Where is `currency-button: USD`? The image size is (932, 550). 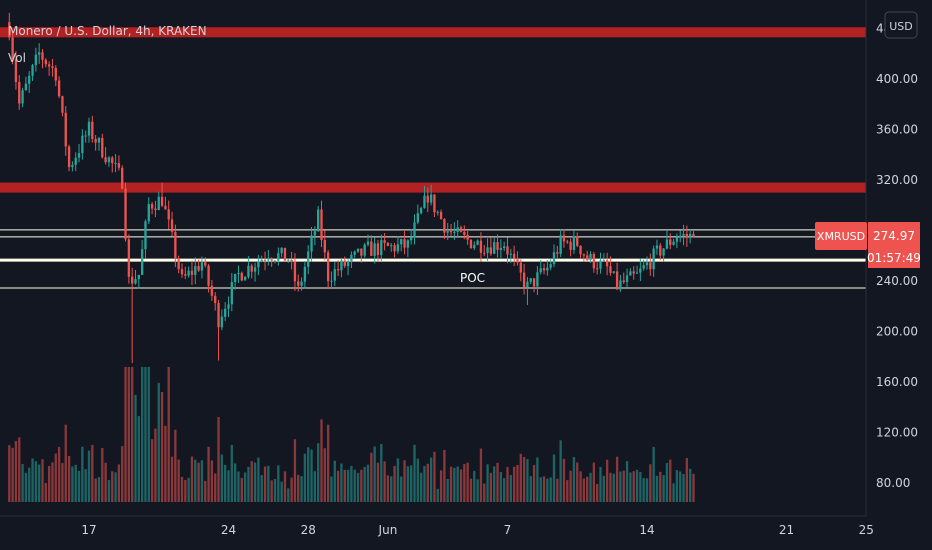 currency-button: USD is located at coordinates (901, 25).